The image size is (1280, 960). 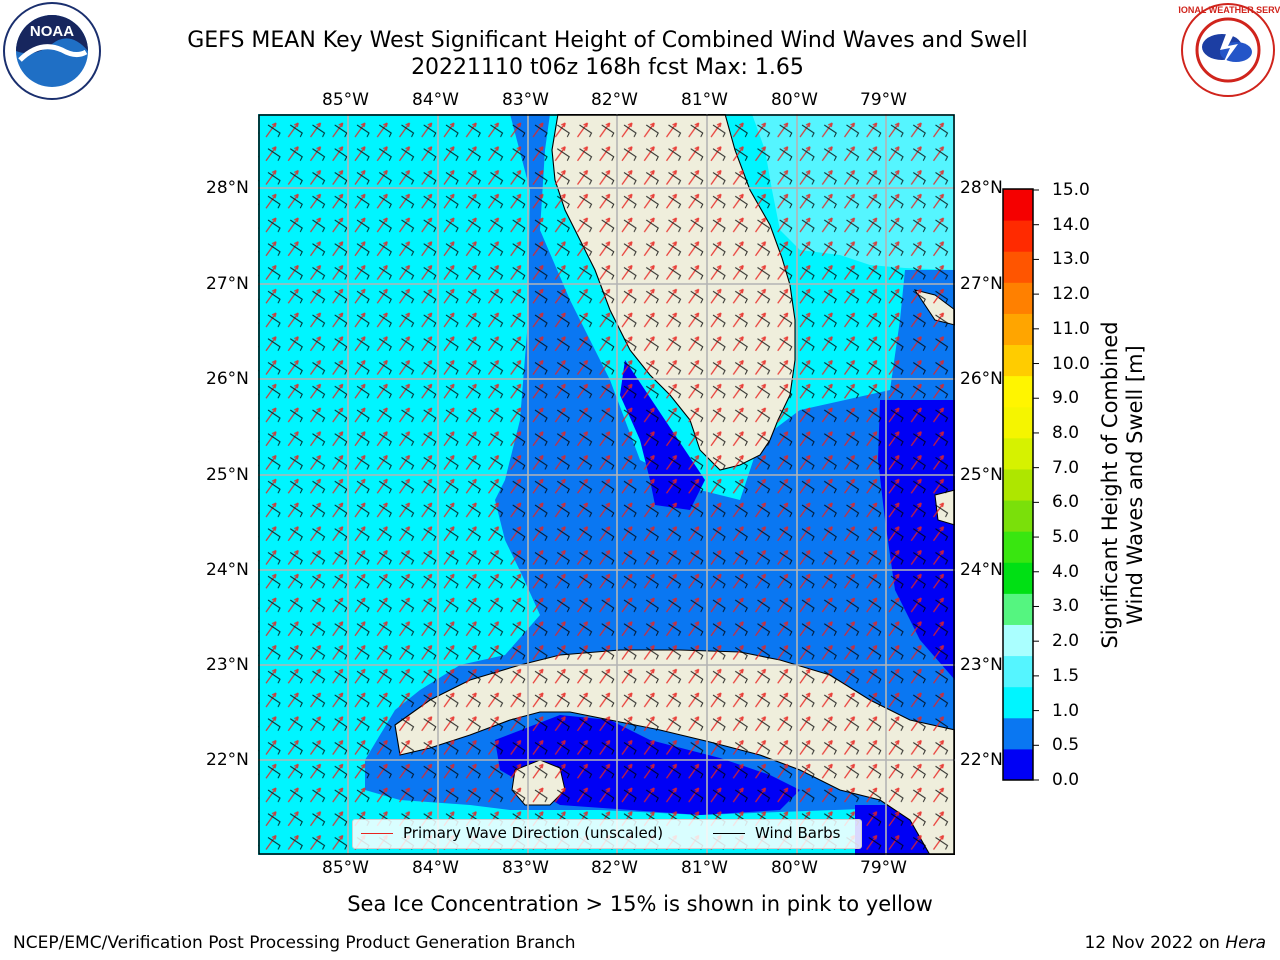 What do you see at coordinates (1066, 571) in the screenshot?
I see `colorbar-tick-label: 4.0` at bounding box center [1066, 571].